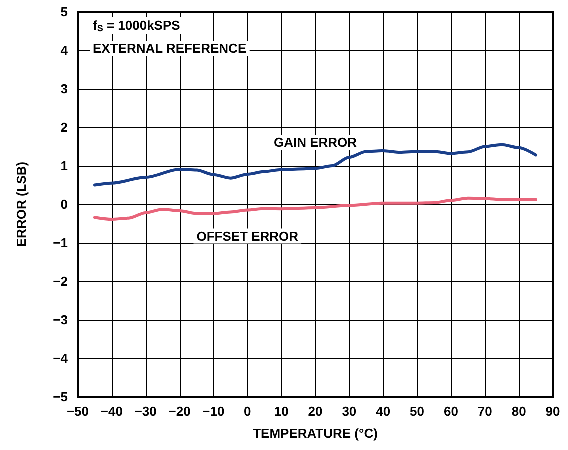  What do you see at coordinates (553, 411) in the screenshot?
I see `x-tick-label: 90` at bounding box center [553, 411].